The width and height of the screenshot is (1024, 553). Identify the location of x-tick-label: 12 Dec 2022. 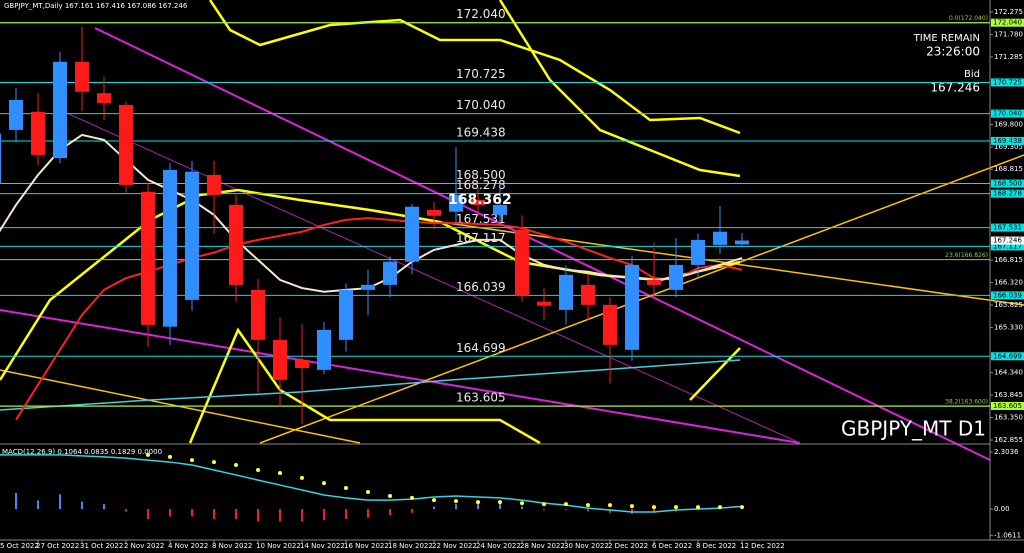
(762, 546).